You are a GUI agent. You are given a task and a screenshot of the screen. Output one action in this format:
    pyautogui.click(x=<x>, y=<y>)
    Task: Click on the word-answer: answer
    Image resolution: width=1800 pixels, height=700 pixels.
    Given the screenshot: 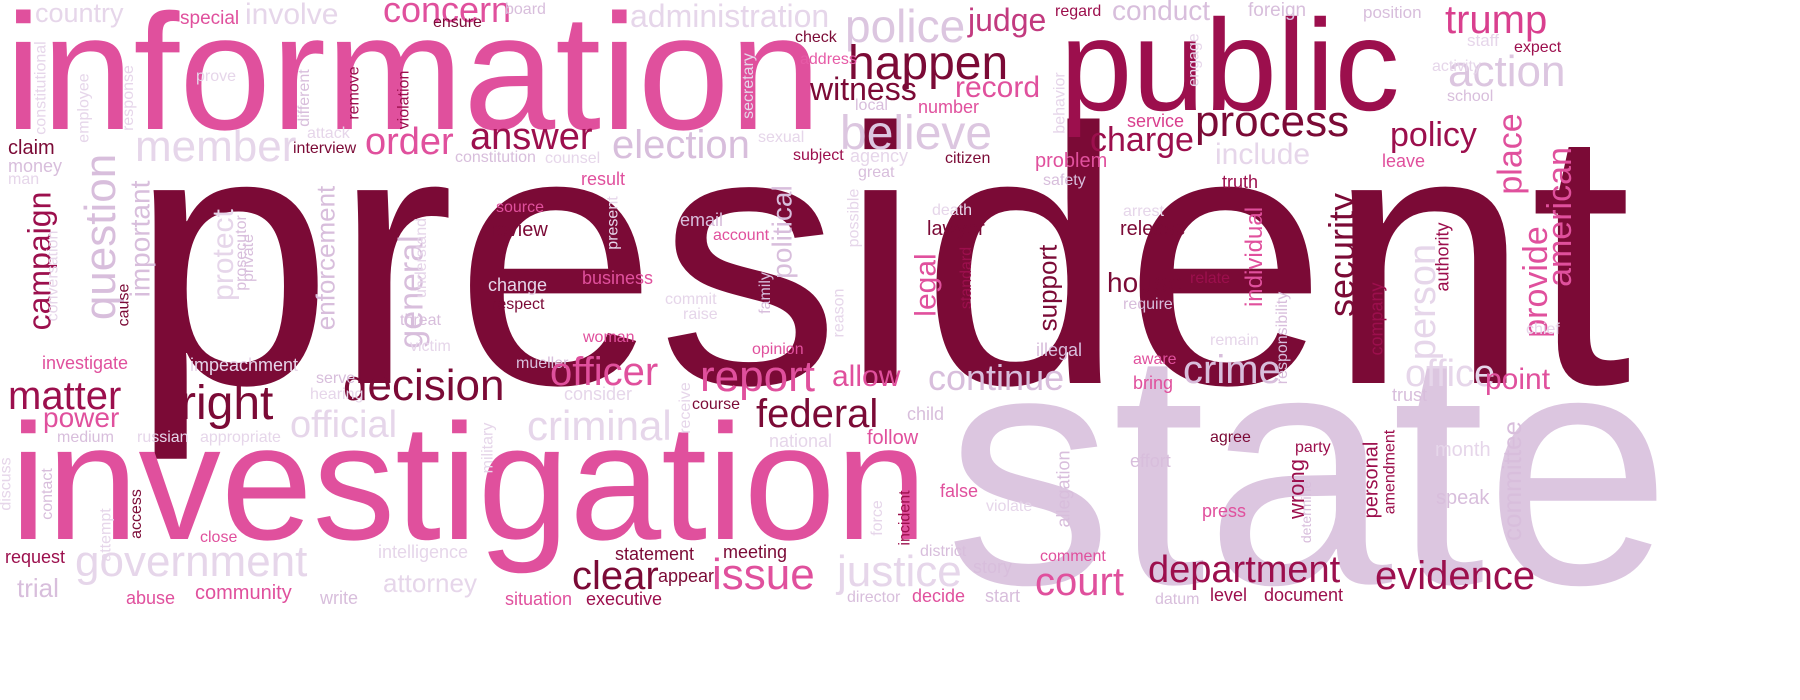 What is the action you would take?
    pyautogui.click(x=531, y=137)
    